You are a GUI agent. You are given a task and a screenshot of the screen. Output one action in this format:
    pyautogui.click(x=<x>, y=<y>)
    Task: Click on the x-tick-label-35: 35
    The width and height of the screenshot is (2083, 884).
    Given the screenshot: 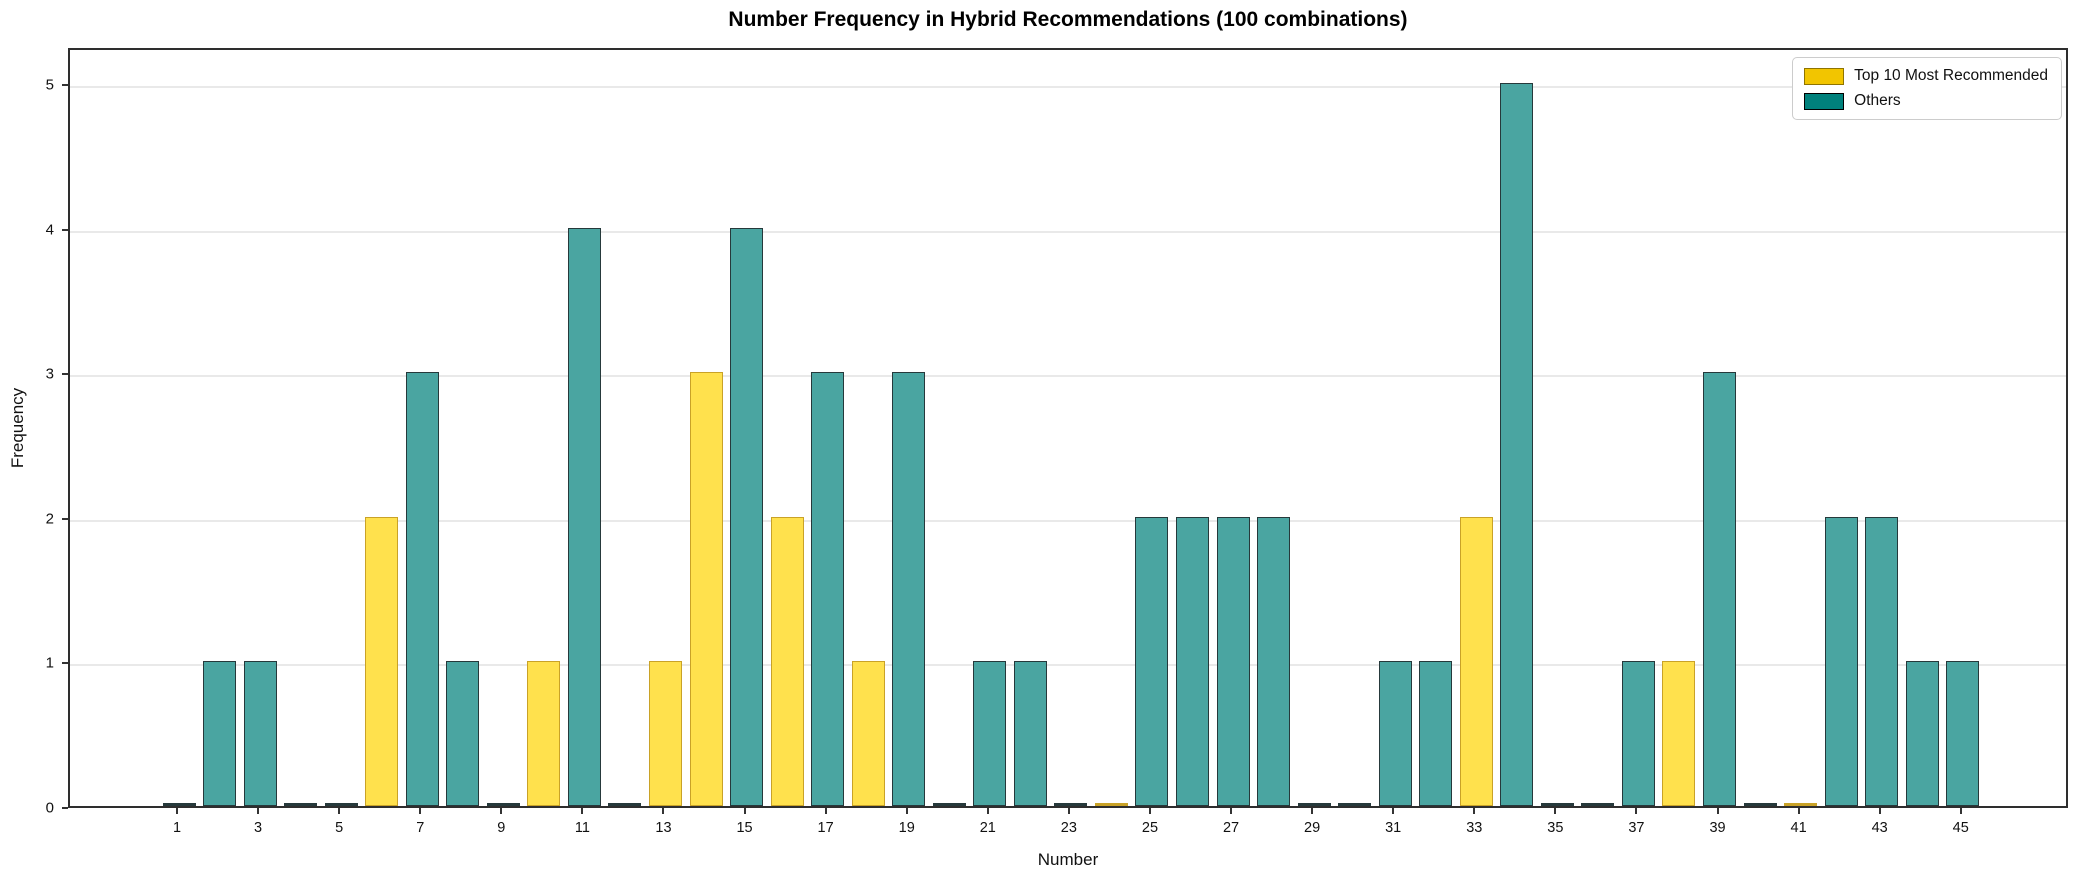 What is the action you would take?
    pyautogui.click(x=1555, y=828)
    